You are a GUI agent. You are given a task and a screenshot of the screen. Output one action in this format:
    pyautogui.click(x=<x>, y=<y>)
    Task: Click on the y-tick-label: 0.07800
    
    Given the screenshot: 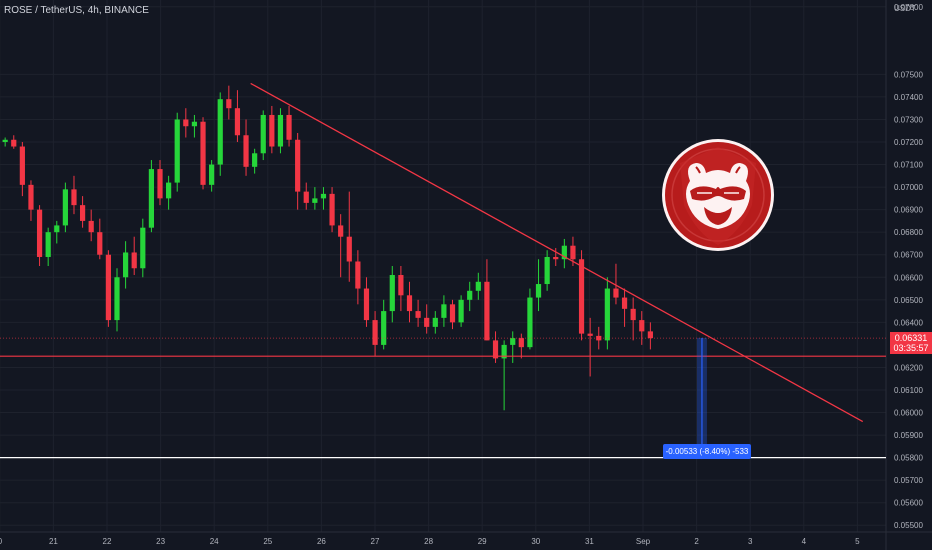 What is the action you would take?
    pyautogui.click(x=908, y=7)
    